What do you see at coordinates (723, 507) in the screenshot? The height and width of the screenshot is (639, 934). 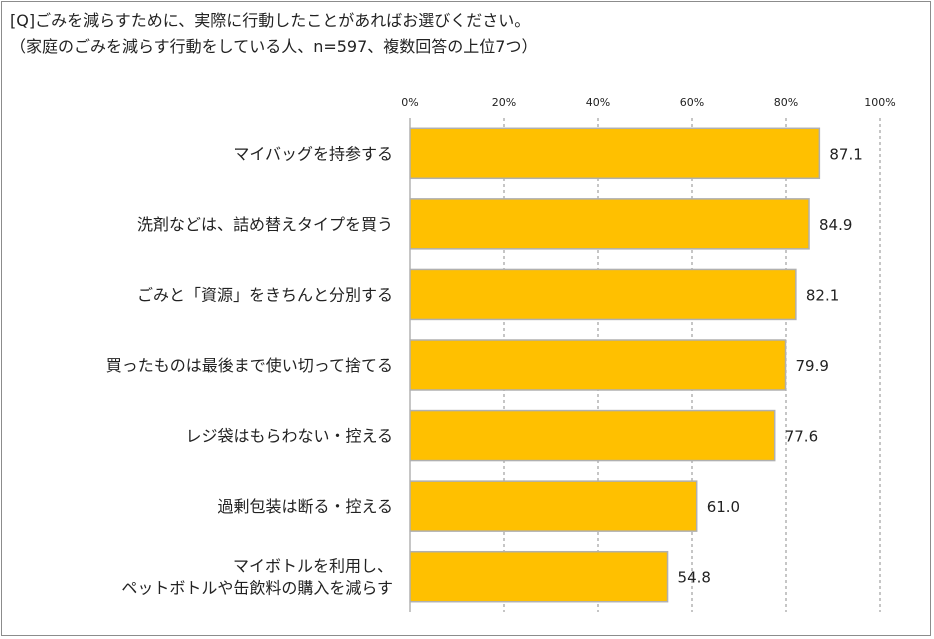 I see `data-label: 61.0` at bounding box center [723, 507].